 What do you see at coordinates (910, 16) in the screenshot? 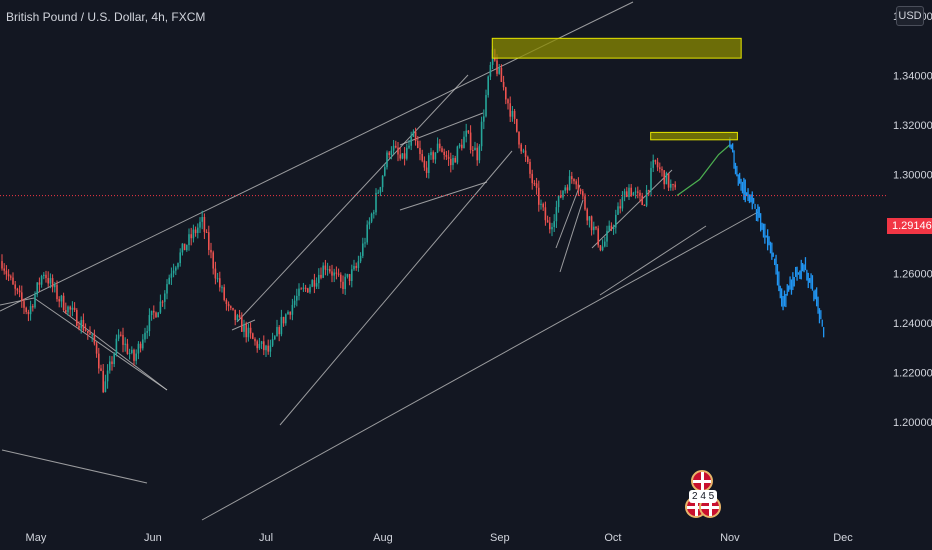
I see `currency-button: USD` at bounding box center [910, 16].